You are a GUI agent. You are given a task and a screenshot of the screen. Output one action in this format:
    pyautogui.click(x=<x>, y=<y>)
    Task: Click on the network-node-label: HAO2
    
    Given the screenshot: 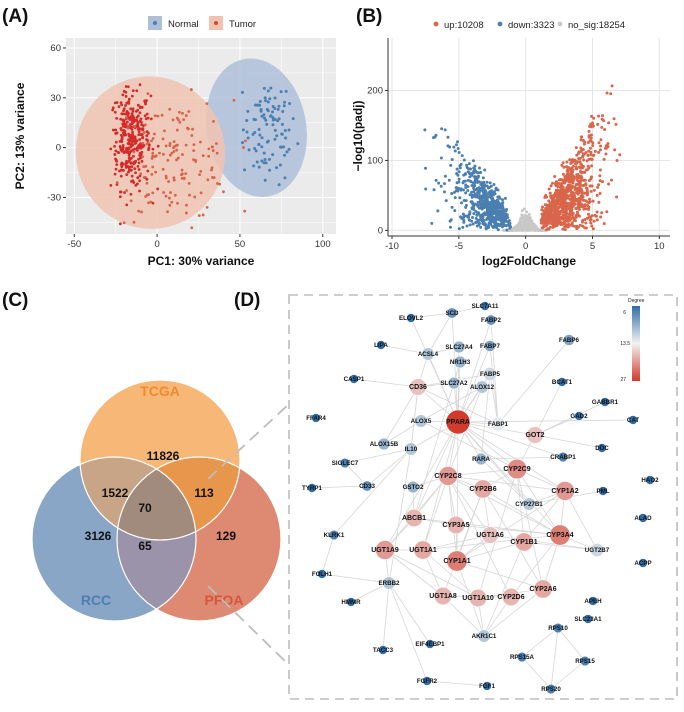 What is the action you would take?
    pyautogui.click(x=650, y=480)
    